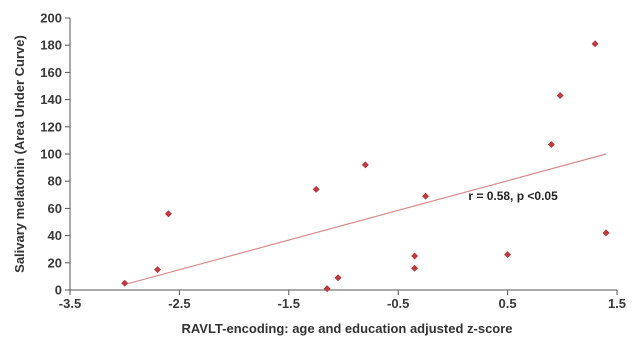  I want to click on x-tick-label: -3.5, so click(70, 303).